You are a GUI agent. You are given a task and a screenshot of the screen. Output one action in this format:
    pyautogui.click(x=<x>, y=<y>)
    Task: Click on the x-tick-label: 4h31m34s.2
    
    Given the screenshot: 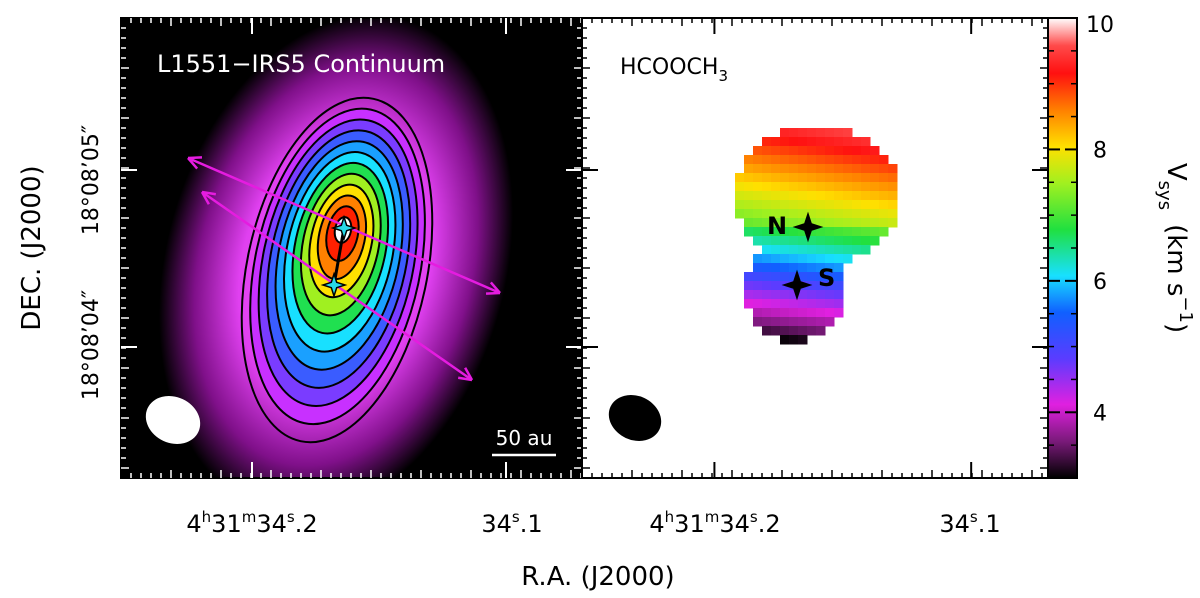 What is the action you would take?
    pyautogui.click(x=714, y=523)
    